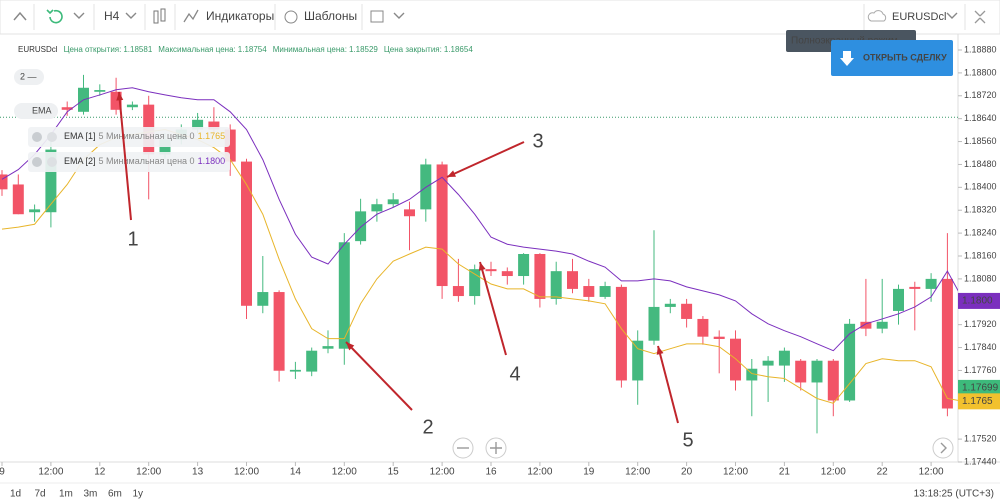 This screenshot has height=504, width=1000. I want to click on price-tag-label: 1.17699, so click(980, 388).